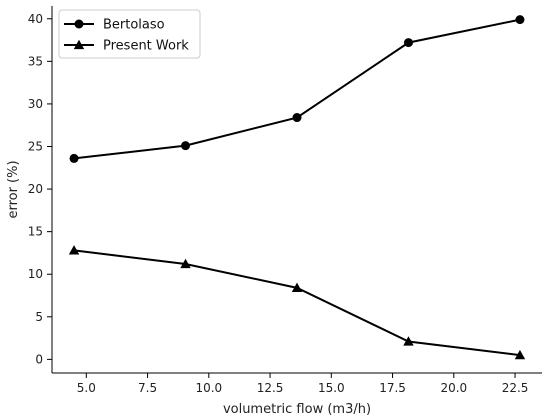 Image resolution: width=550 pixels, height=420 pixels. Describe the element at coordinates (515, 388) in the screenshot. I see `x-tick-label: 22.5` at that location.